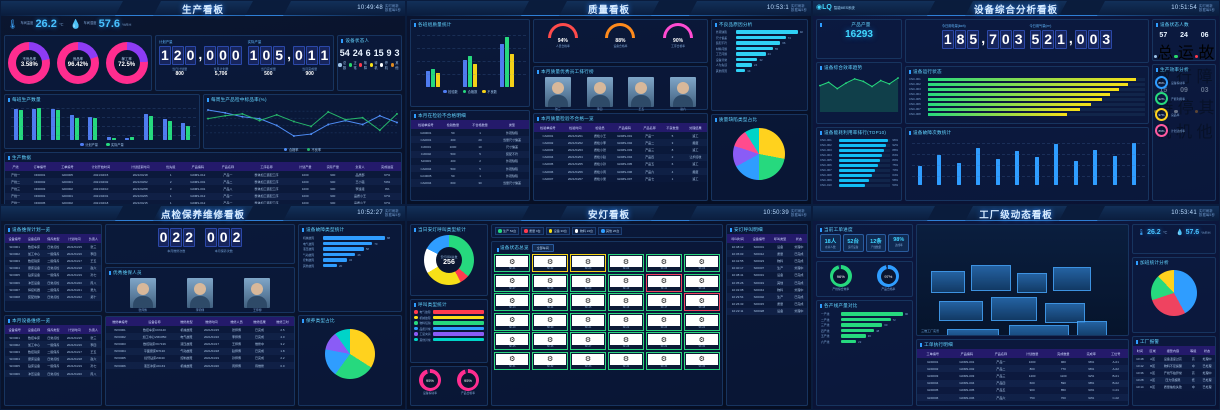  What do you see at coordinates (512, 321) in the screenshot?
I see `machine-cell: ⚙ SF-19` at bounding box center [512, 321].